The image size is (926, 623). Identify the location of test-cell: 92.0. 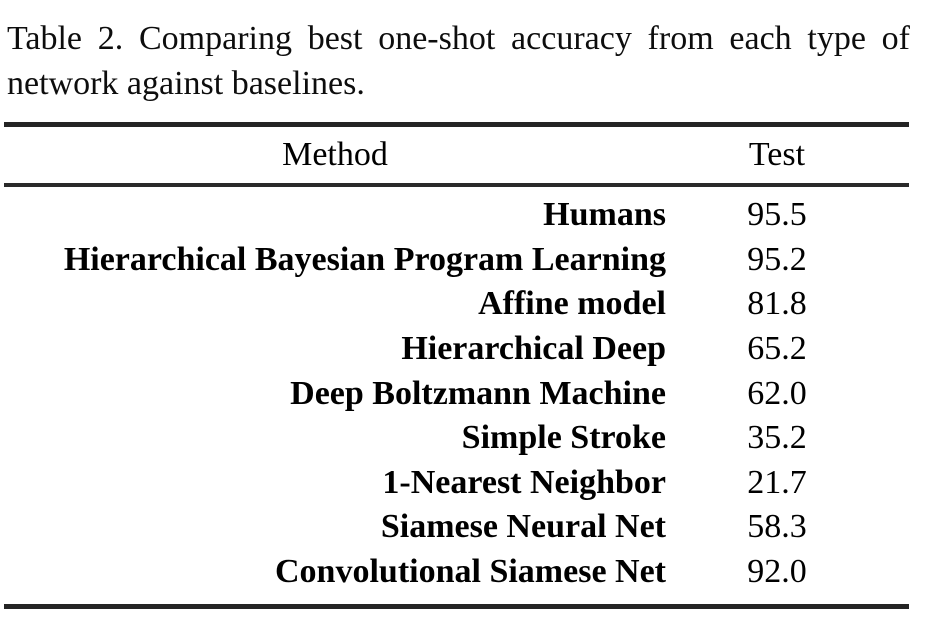
(777, 572).